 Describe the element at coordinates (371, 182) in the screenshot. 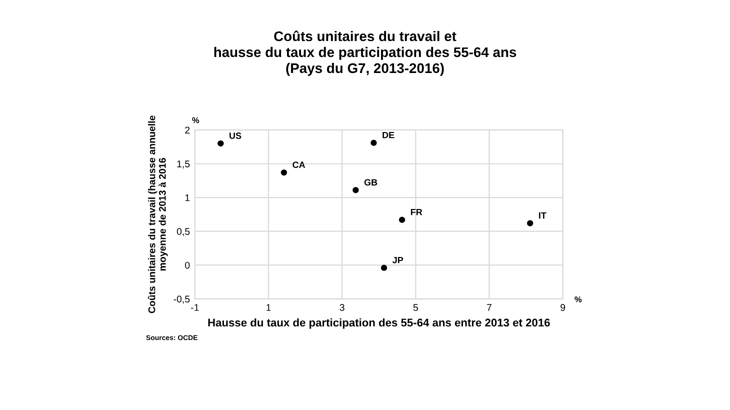

I see `annotation: GB` at that location.